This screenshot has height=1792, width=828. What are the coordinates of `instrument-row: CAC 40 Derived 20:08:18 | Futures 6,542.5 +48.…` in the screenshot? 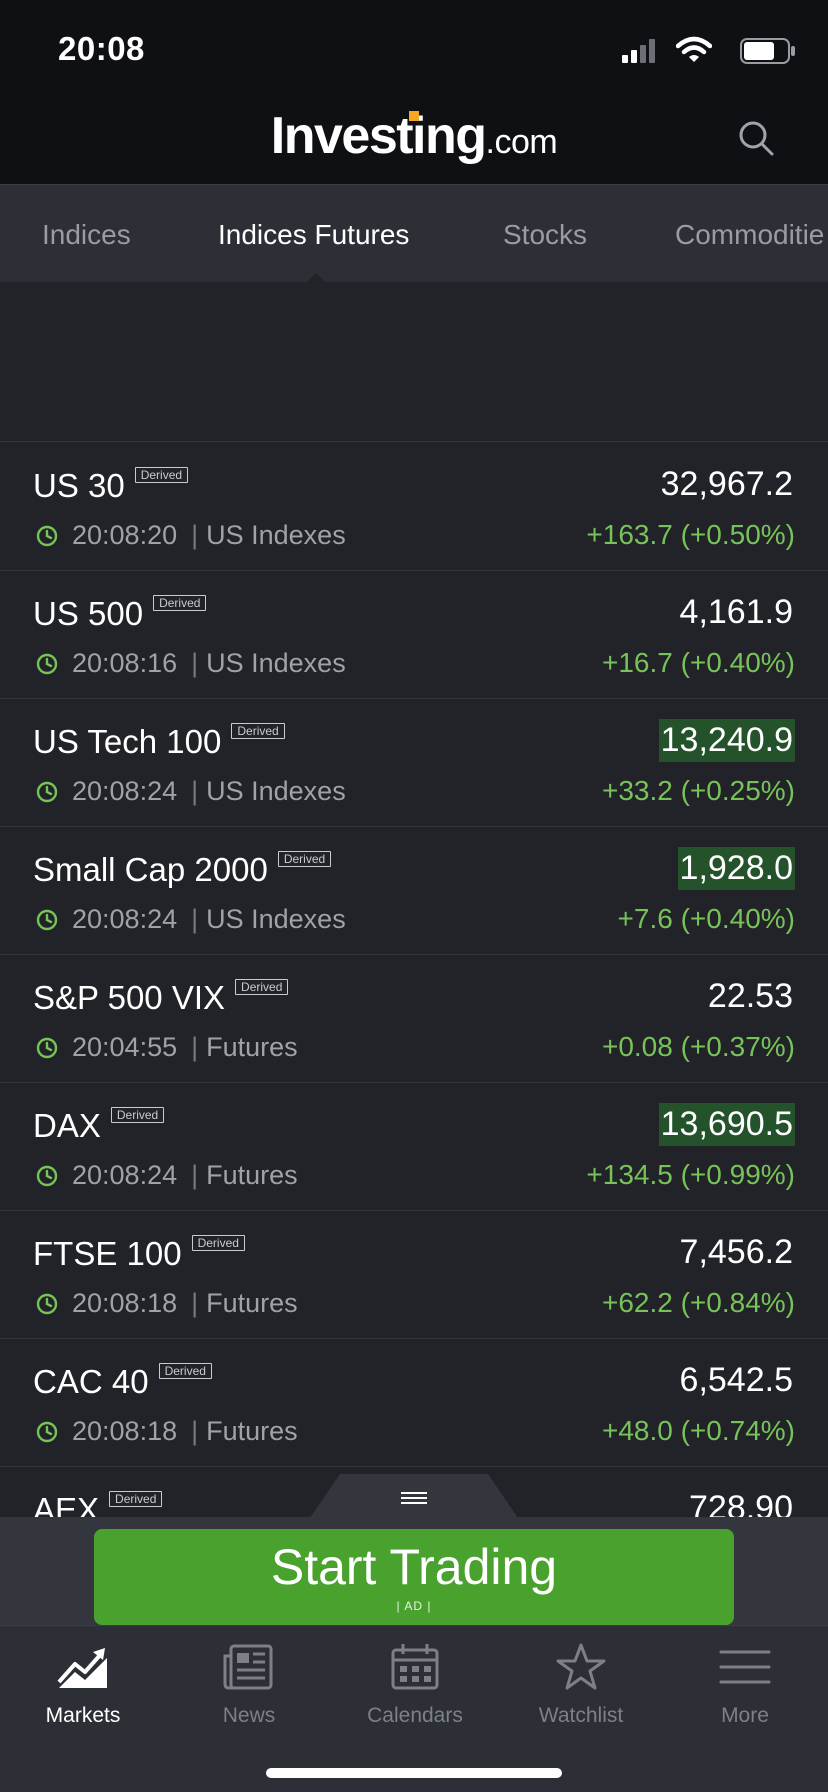 It's located at (414, 1403).